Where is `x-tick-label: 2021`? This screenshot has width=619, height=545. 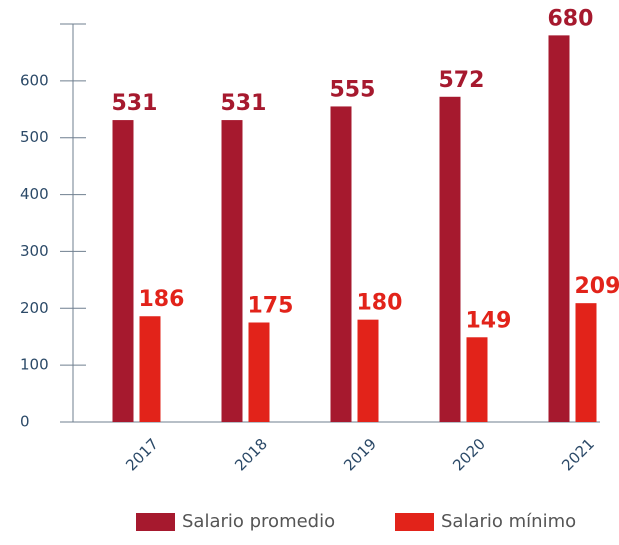
x-tick-label: 2021 is located at coordinates (578, 455).